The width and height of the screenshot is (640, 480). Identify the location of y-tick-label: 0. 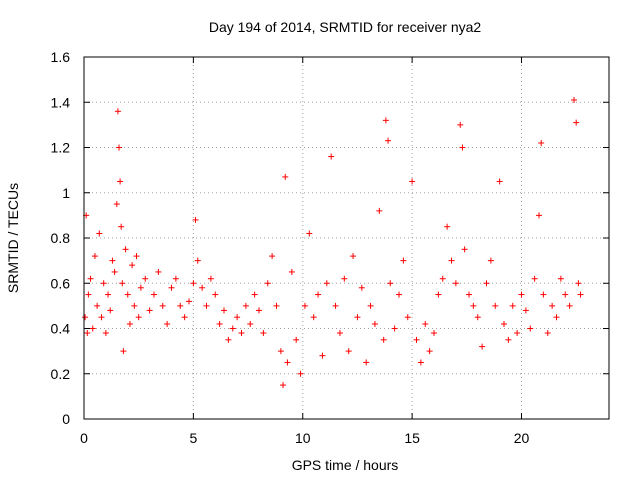
(66, 419).